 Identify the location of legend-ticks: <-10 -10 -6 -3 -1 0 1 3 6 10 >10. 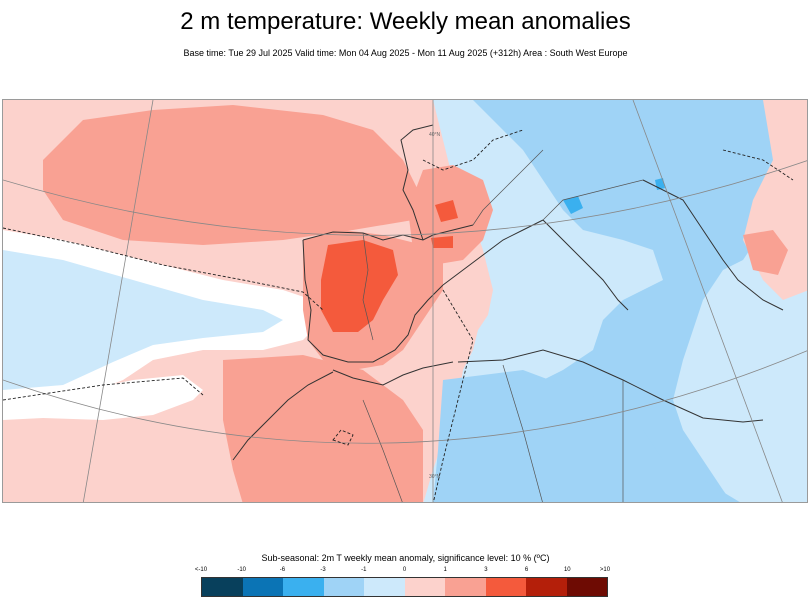
(403, 572).